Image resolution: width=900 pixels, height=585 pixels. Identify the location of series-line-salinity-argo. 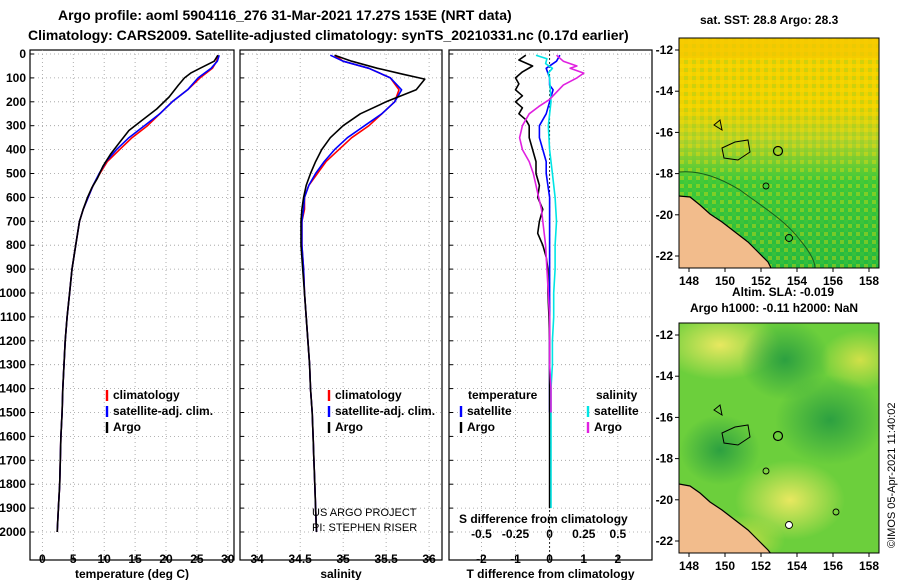
(551, 233).